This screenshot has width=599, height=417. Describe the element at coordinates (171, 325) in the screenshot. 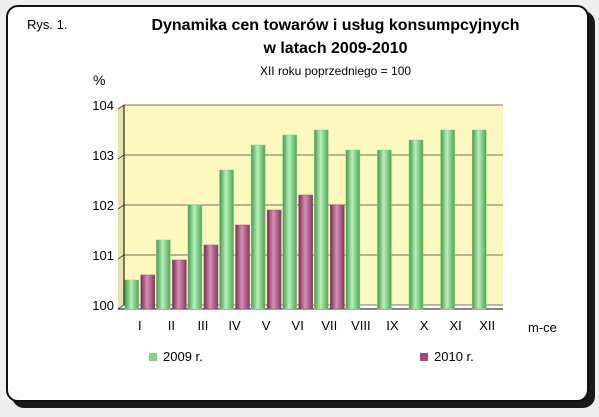

I see `x-tick-label: II` at that location.